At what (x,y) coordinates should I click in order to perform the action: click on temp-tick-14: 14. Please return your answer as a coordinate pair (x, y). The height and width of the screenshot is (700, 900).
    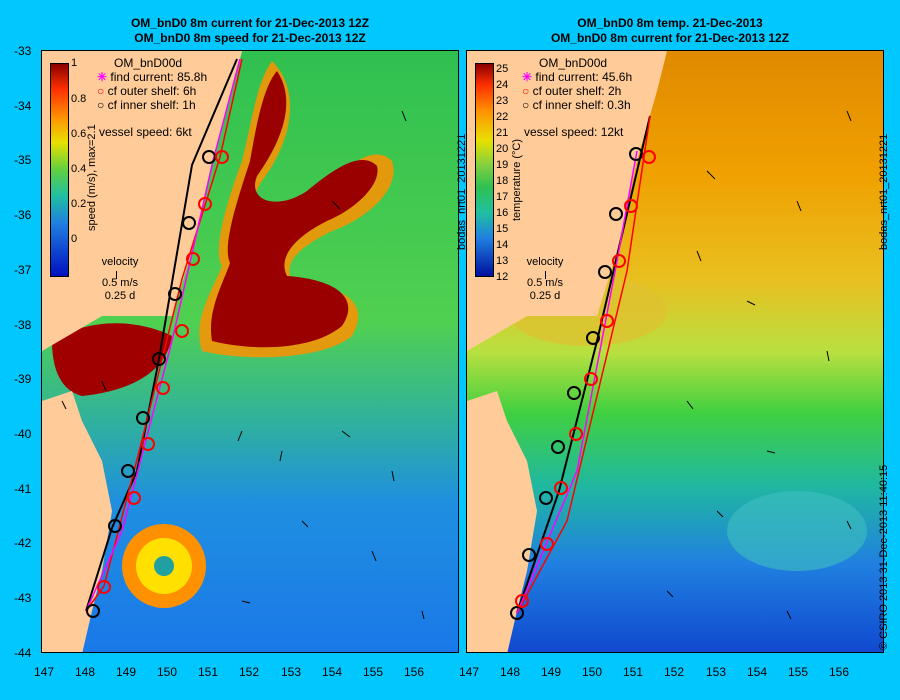
    Looking at the image, I should click on (502, 245).